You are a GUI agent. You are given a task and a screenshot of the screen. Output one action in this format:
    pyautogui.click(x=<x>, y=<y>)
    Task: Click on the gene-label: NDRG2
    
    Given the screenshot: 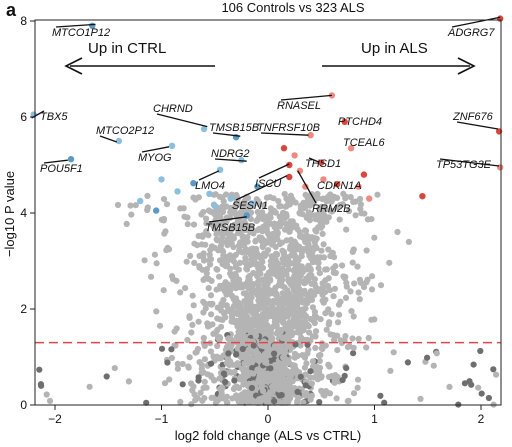 What is the action you would take?
    pyautogui.click(x=230, y=154)
    